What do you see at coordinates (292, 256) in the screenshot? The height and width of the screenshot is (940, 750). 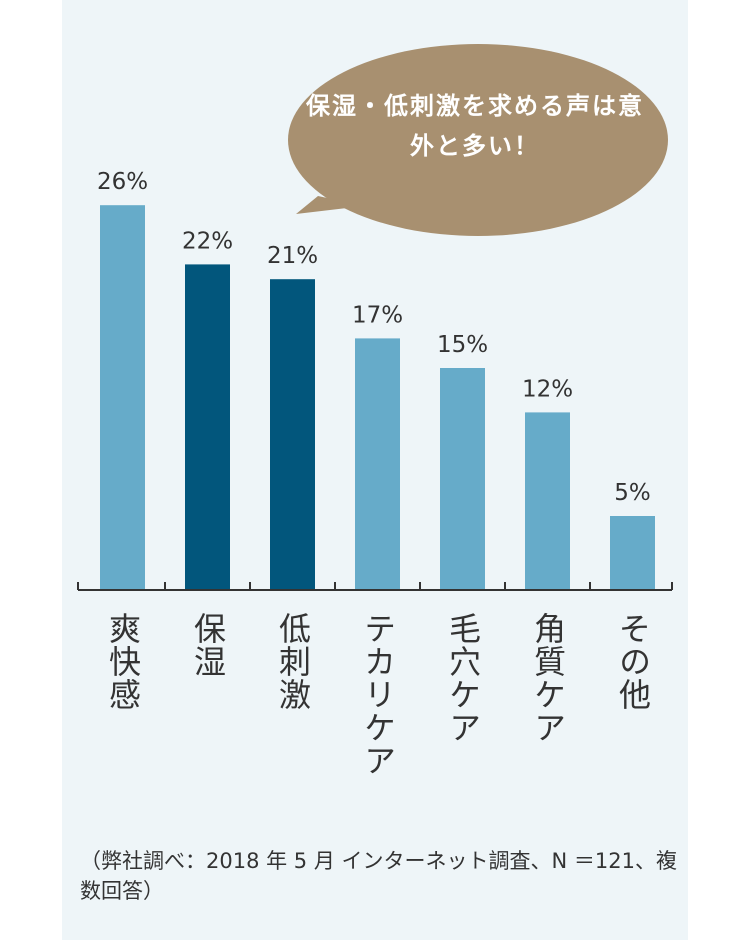 I see `bar-value-label: 21%` at bounding box center [292, 256].